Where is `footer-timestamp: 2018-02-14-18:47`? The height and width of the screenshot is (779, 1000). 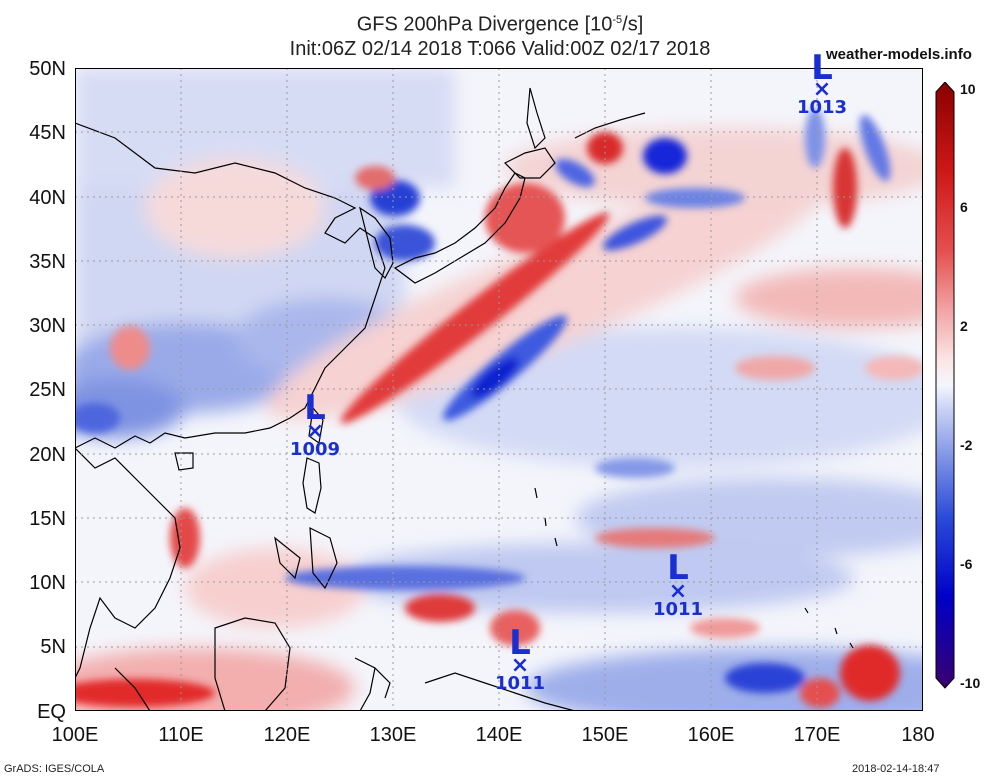
footer-timestamp: 2018-02-14-18:47 is located at coordinates (896, 769).